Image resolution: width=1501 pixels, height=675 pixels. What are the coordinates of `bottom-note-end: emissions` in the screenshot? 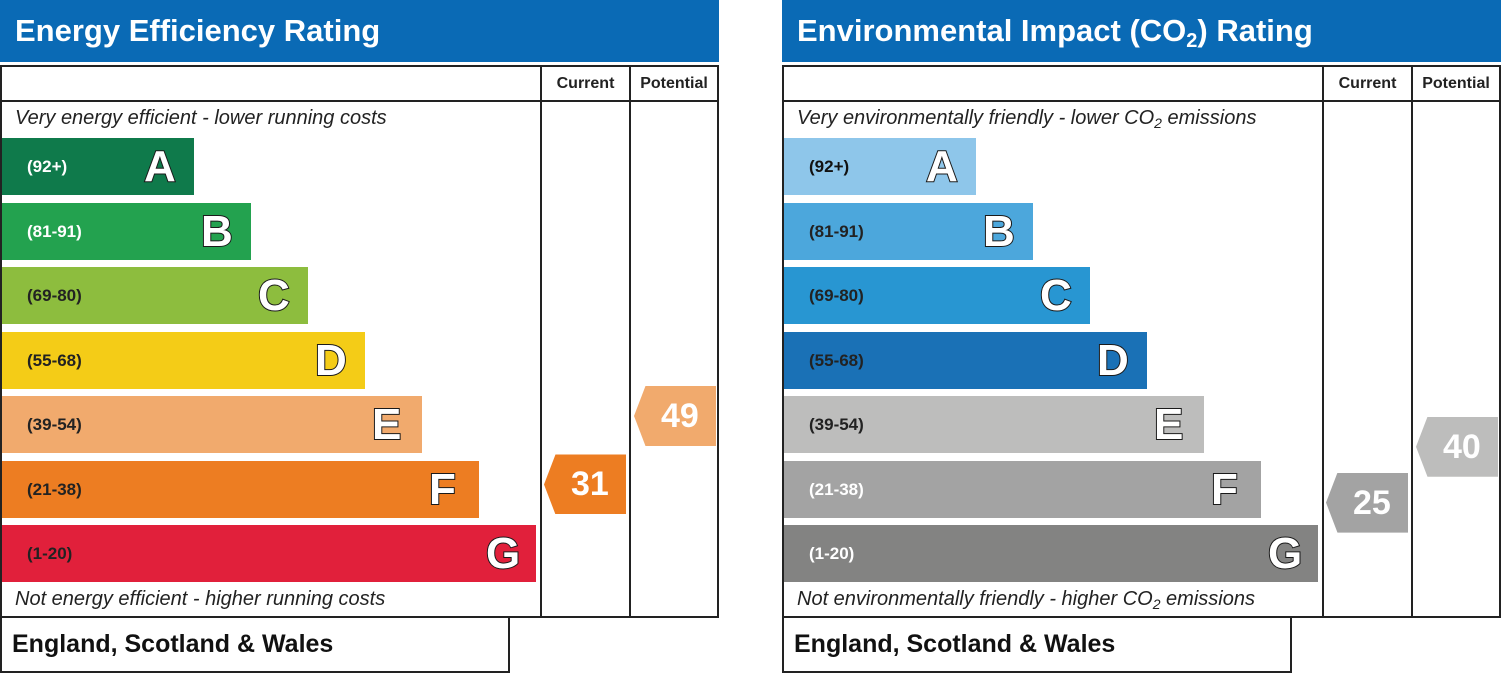 It's located at (1207, 599).